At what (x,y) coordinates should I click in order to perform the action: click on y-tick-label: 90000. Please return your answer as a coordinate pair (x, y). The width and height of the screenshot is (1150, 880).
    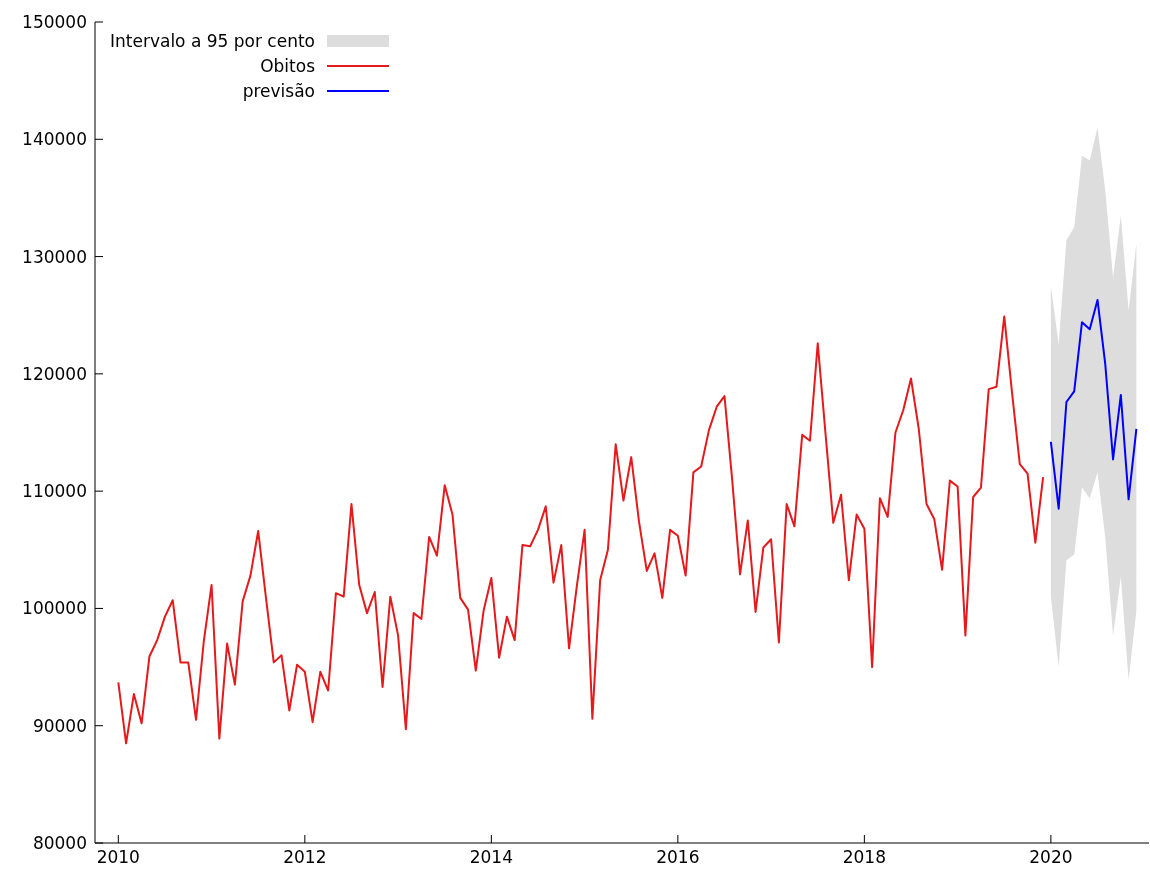
    Looking at the image, I should click on (59, 725).